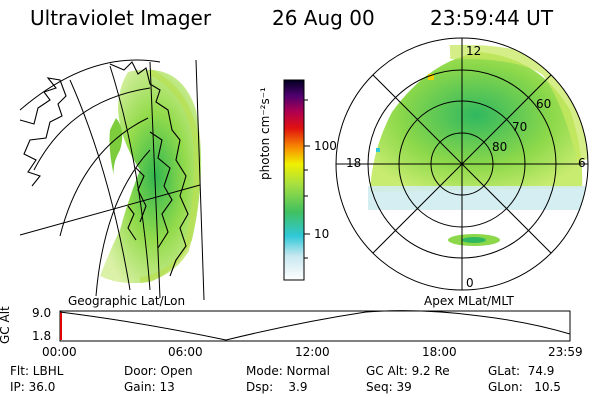  What do you see at coordinates (277, 387) in the screenshot?
I see `info-dsp: Dsp: 3.9` at bounding box center [277, 387].